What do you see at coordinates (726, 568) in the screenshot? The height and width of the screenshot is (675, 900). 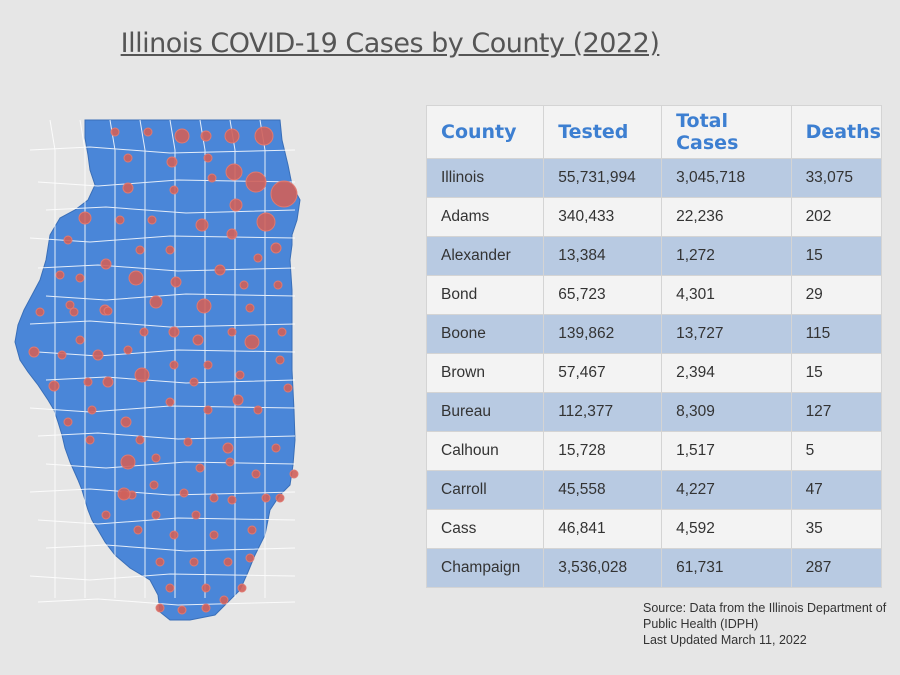 I see `table-cell: 61,731` at bounding box center [726, 568].